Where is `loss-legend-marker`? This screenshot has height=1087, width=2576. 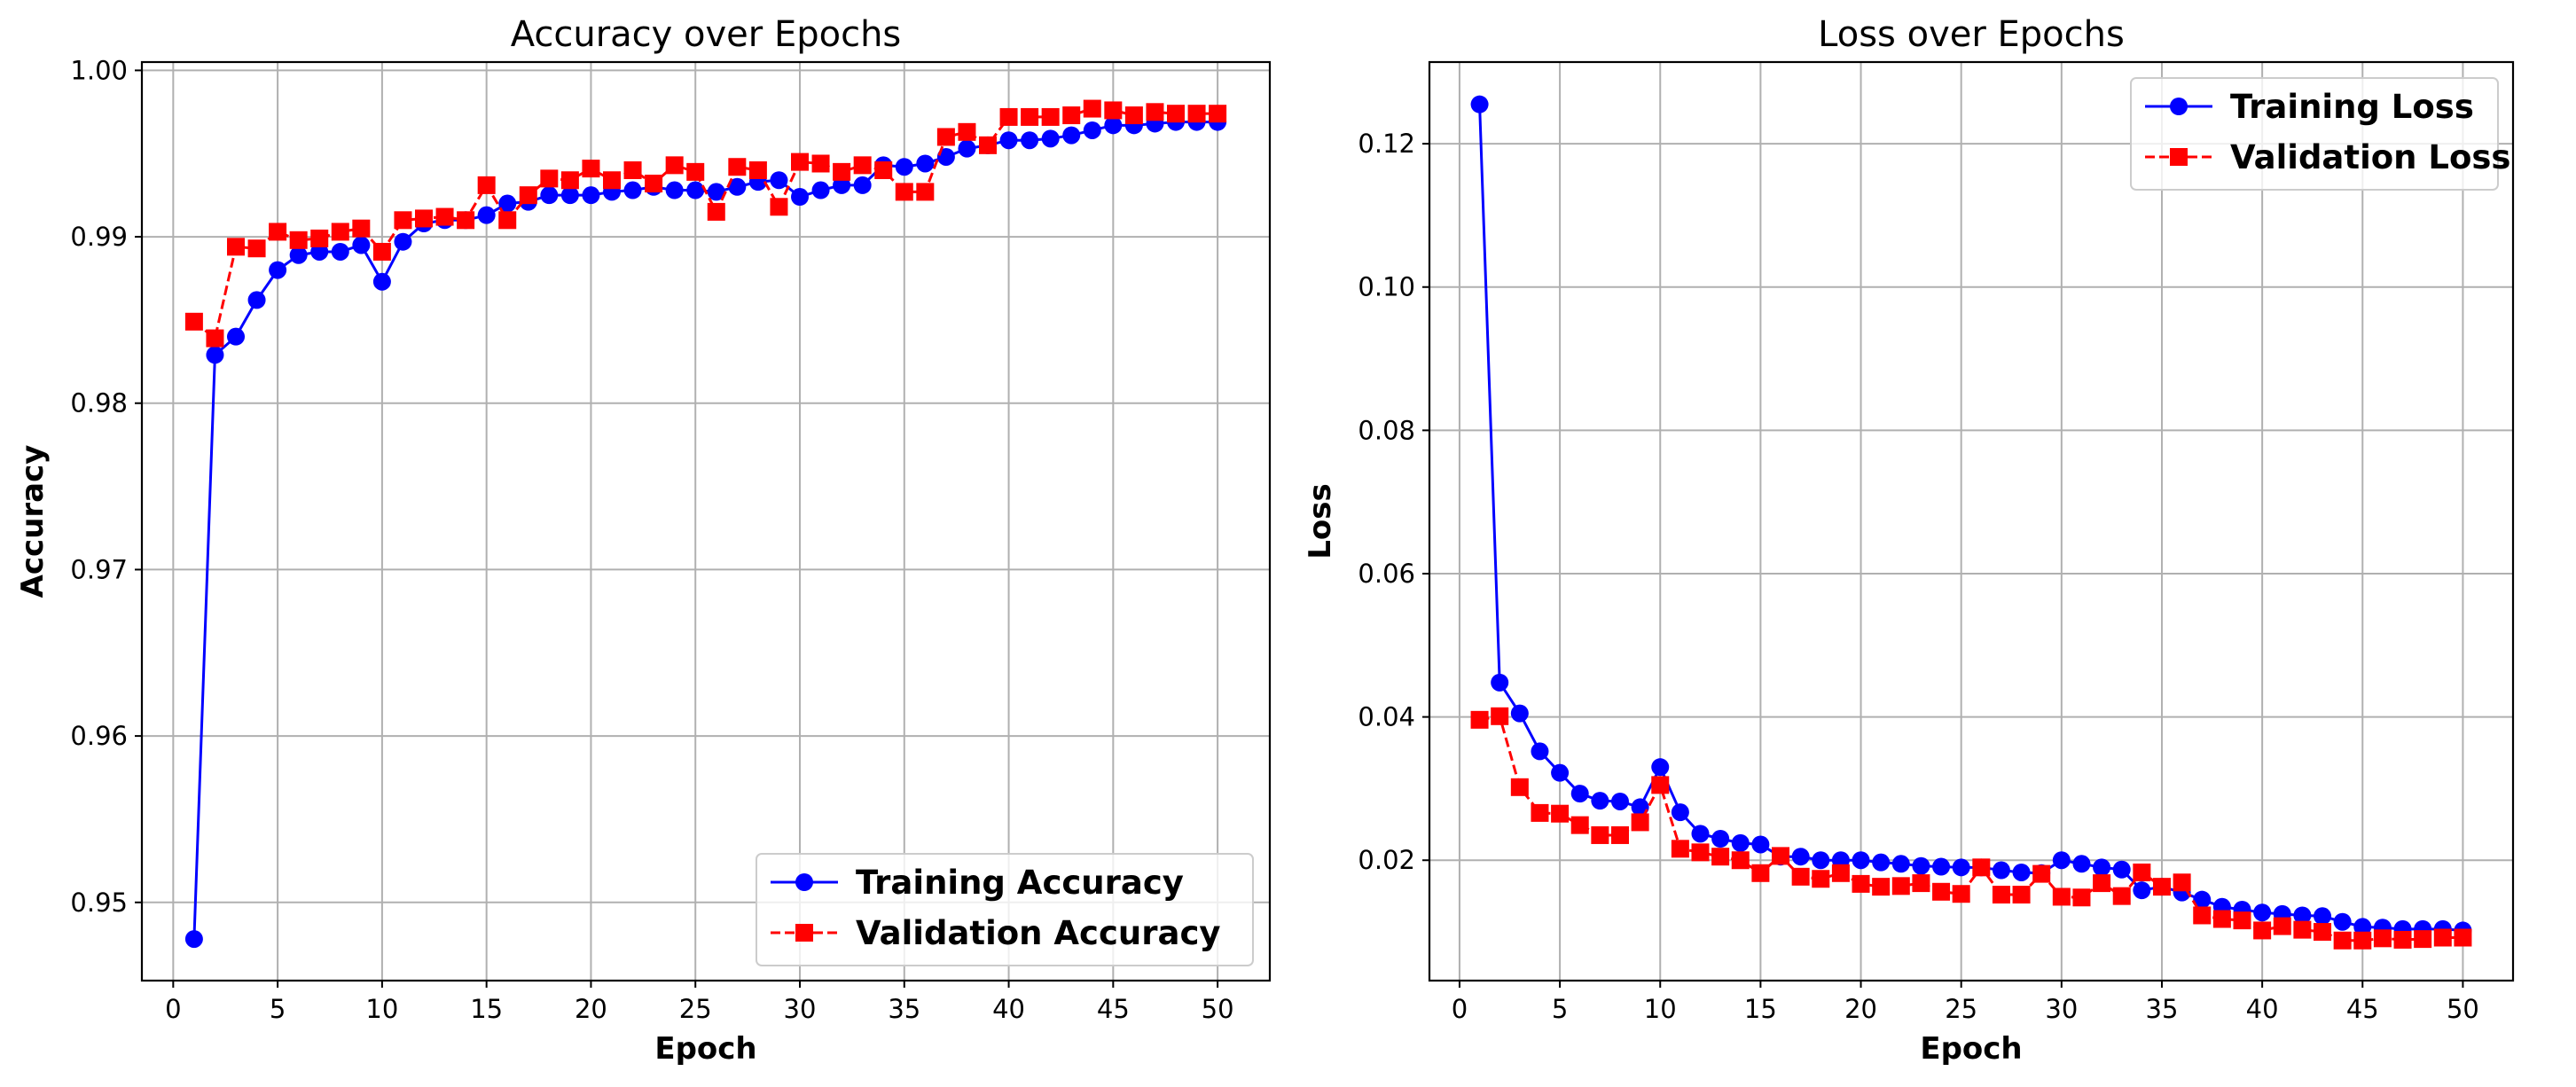
loss-legend-marker is located at coordinates (2179, 106).